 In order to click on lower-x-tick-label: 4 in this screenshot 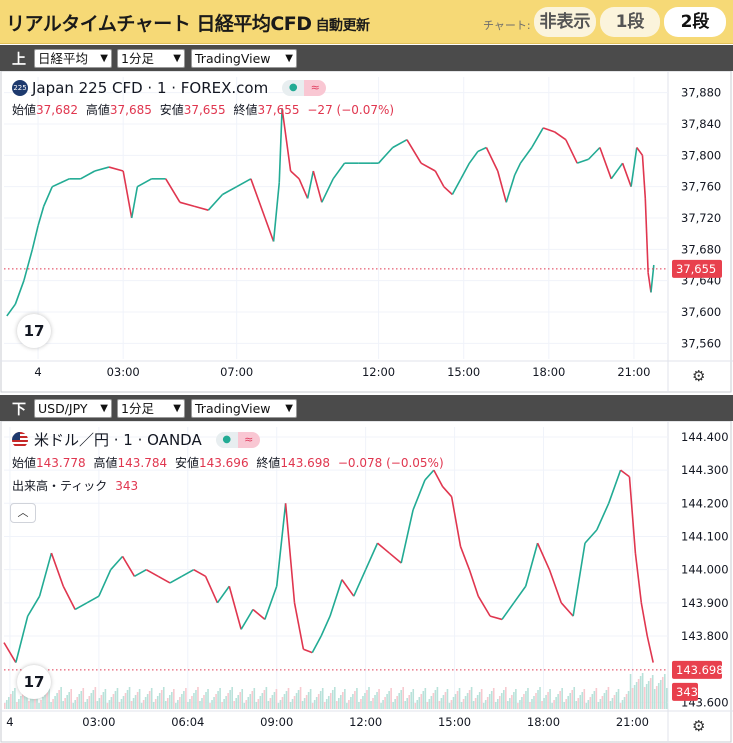, I will do `click(9, 722)`.